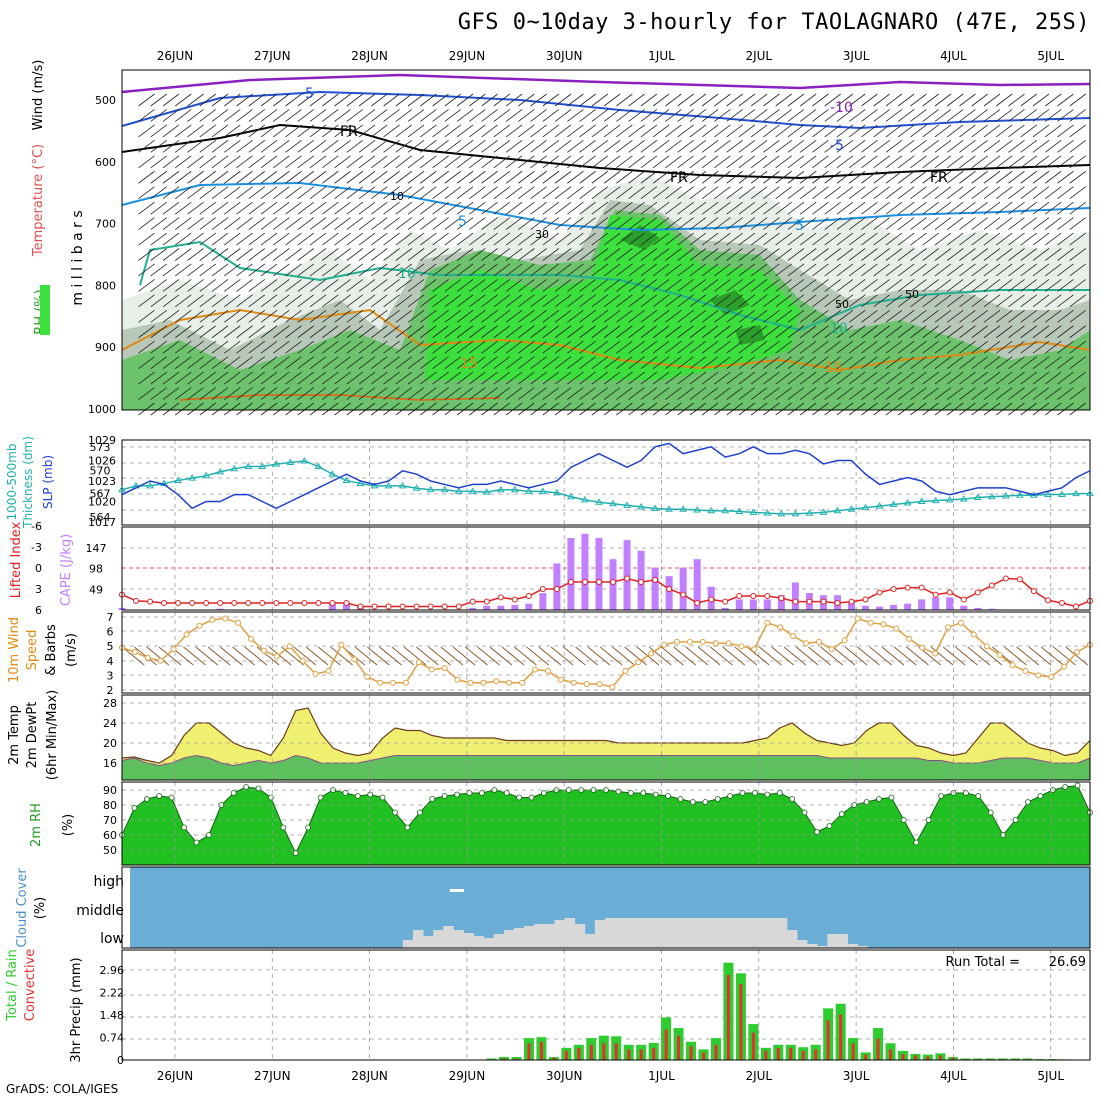 Image resolution: width=1100 pixels, height=1100 pixels. Describe the element at coordinates (842, 304) in the screenshot. I see `contour-label: 50` at that location.